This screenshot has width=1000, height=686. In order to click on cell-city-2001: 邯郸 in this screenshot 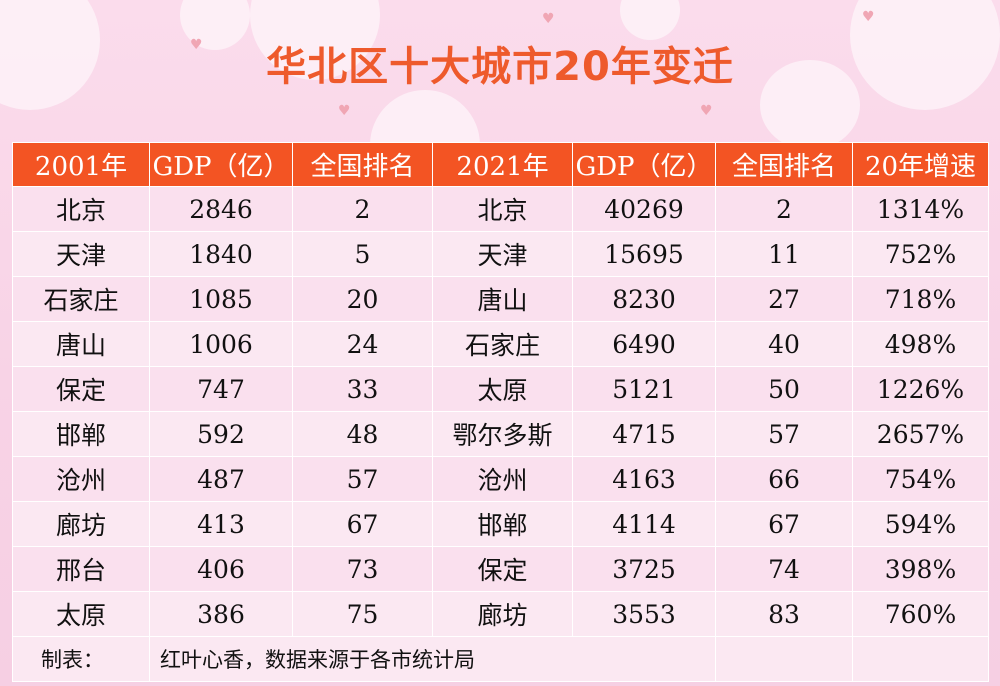, I will do `click(81, 434)`.